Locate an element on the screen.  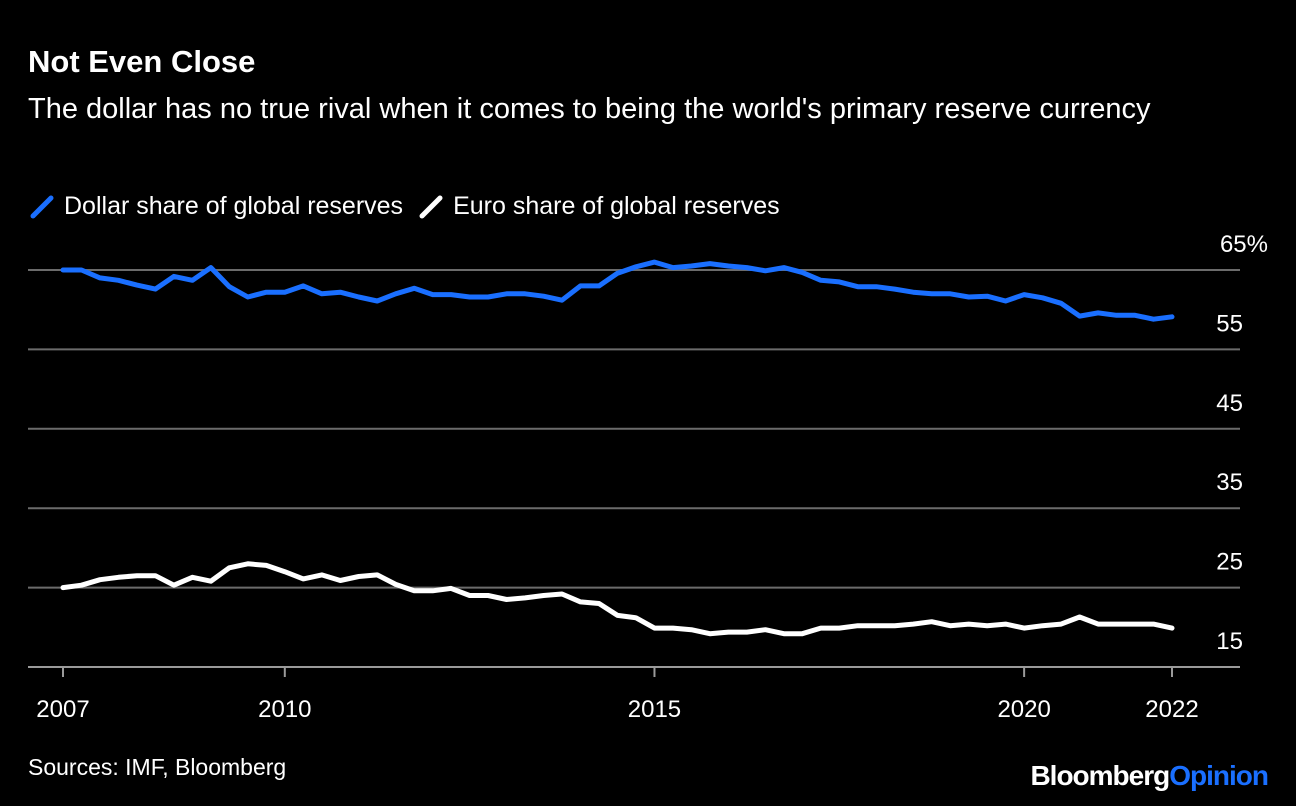
bloomberg-opinion-logo: BloombergOpinion is located at coordinates (1149, 776).